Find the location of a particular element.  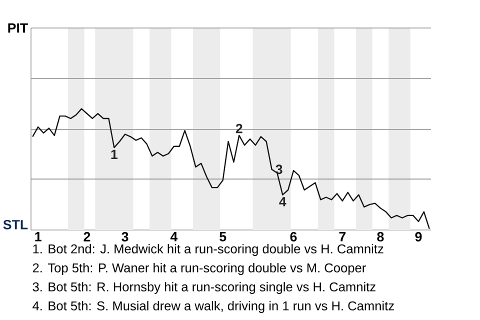

text: 4. Bot 5th: S. Musial drew a walk, driving in 1 run vs H. Camnitz is located at coordinates (213, 307).